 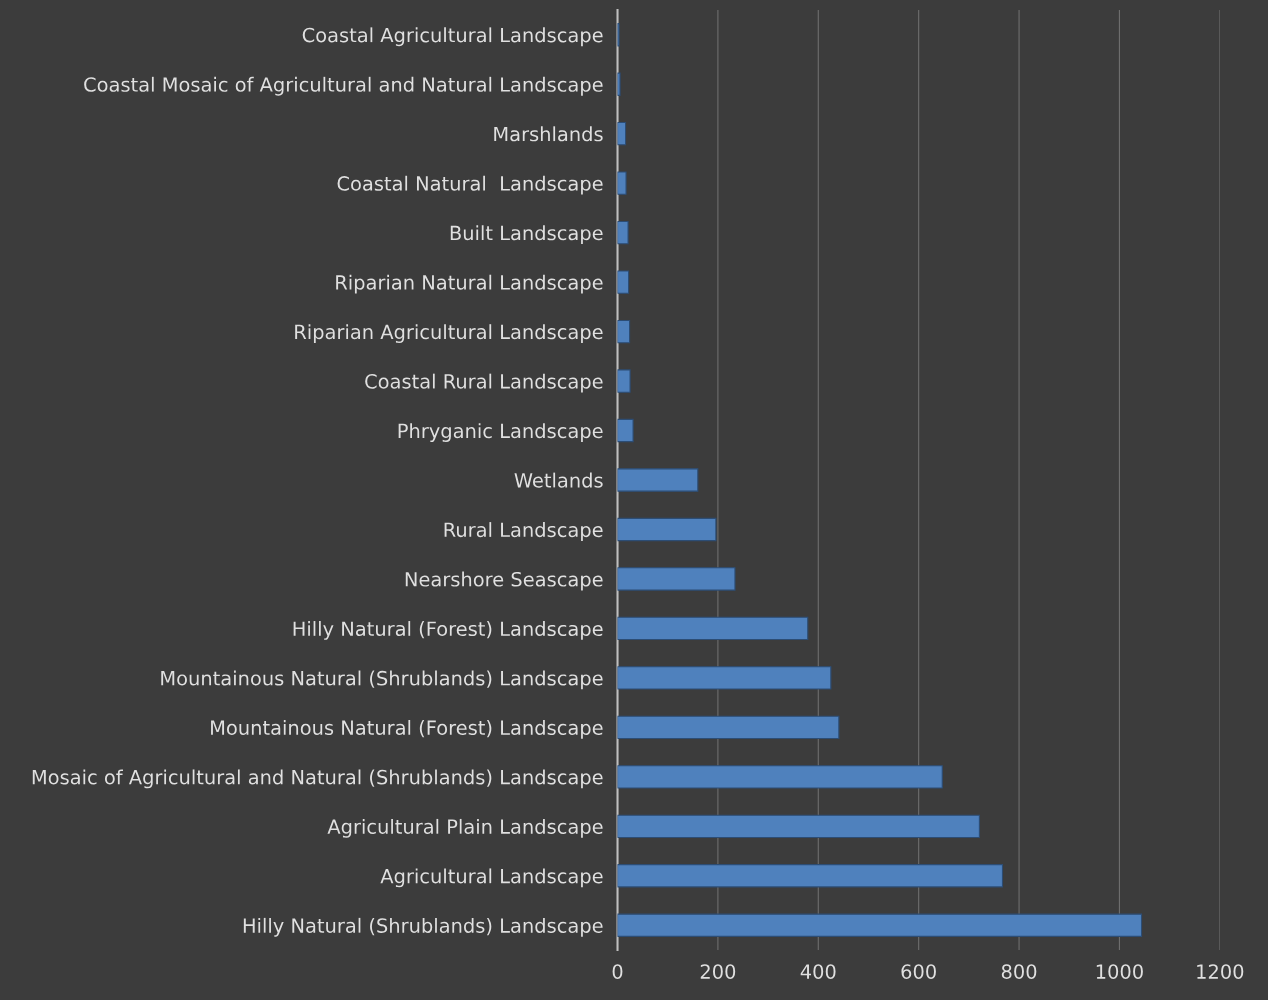 I want to click on y-tick-label: Mosaic of Agricultural and Natural (Shrublands) Landscape, so click(x=317, y=779).